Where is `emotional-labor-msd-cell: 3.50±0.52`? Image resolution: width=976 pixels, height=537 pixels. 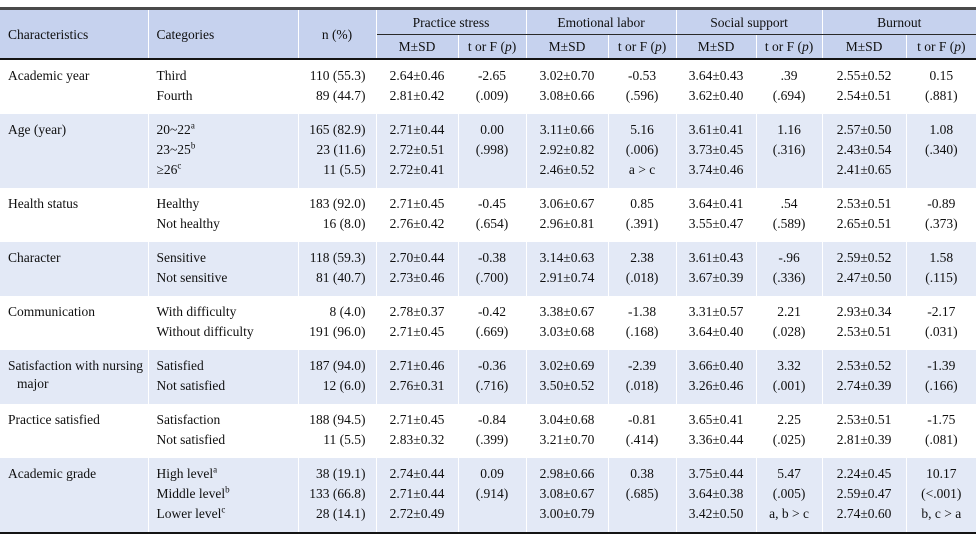
emotional-labor-msd-cell: 3.50±0.52 is located at coordinates (567, 390).